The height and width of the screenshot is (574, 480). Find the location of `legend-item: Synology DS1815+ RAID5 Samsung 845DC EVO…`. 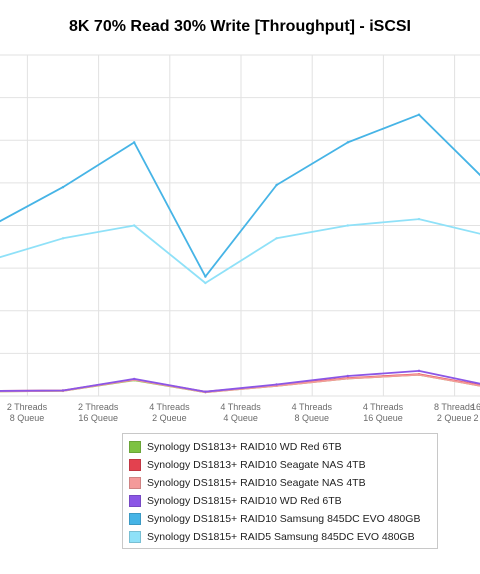

legend-item: Synology DS1815+ RAID5 Samsung 845DC EVO… is located at coordinates (272, 537).